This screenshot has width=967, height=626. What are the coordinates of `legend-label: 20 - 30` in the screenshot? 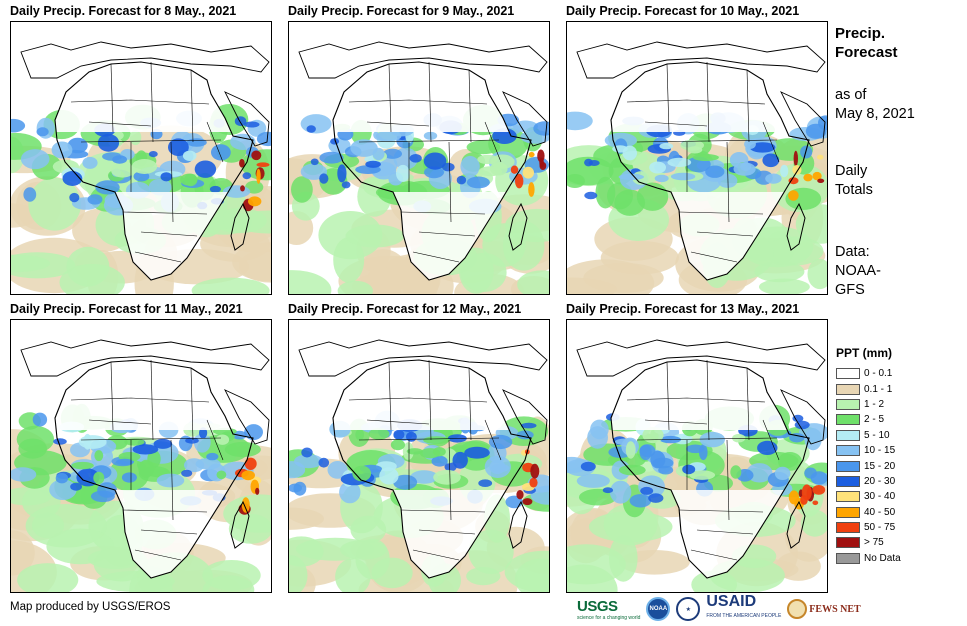 It's located at (880, 481).